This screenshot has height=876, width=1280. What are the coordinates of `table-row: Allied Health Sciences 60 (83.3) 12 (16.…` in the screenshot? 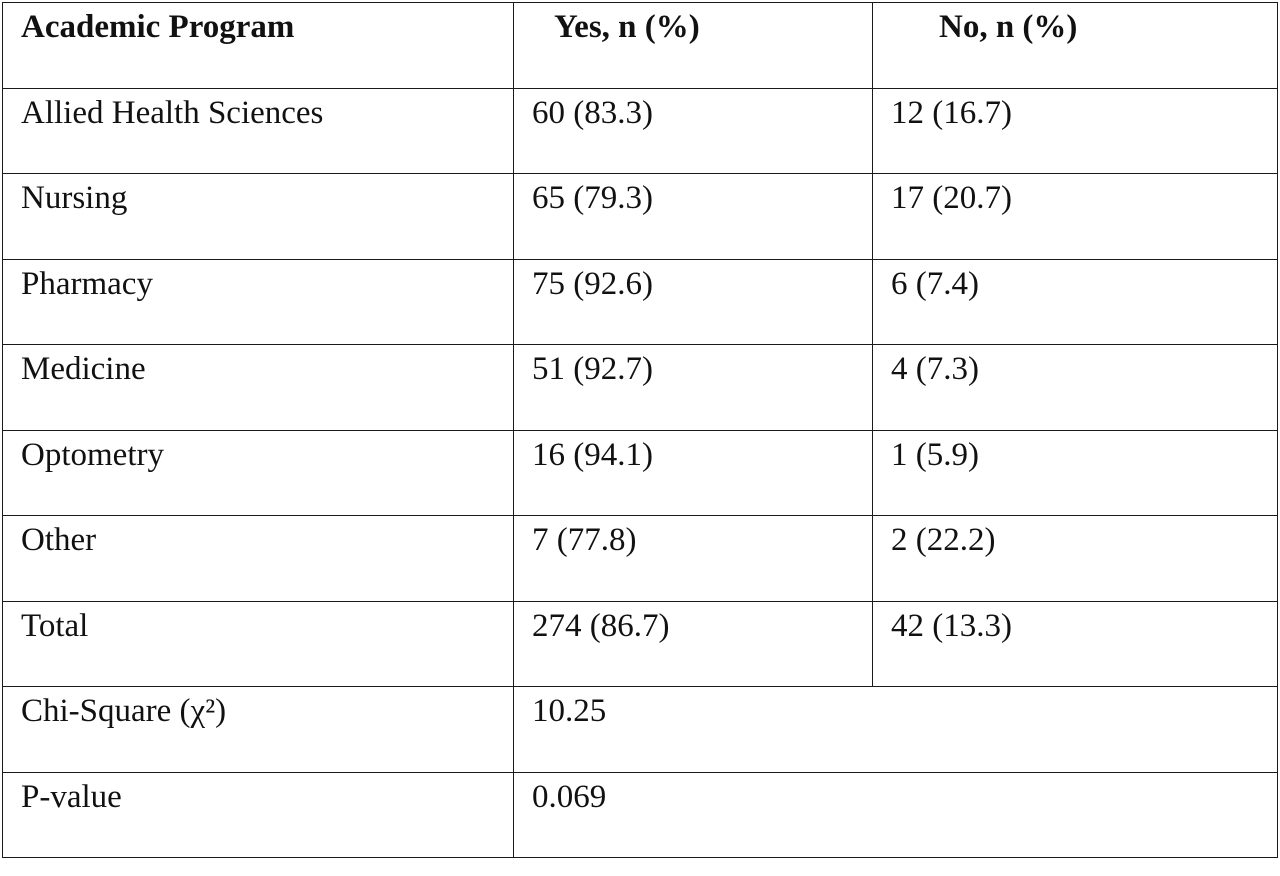 It's located at (640, 130).